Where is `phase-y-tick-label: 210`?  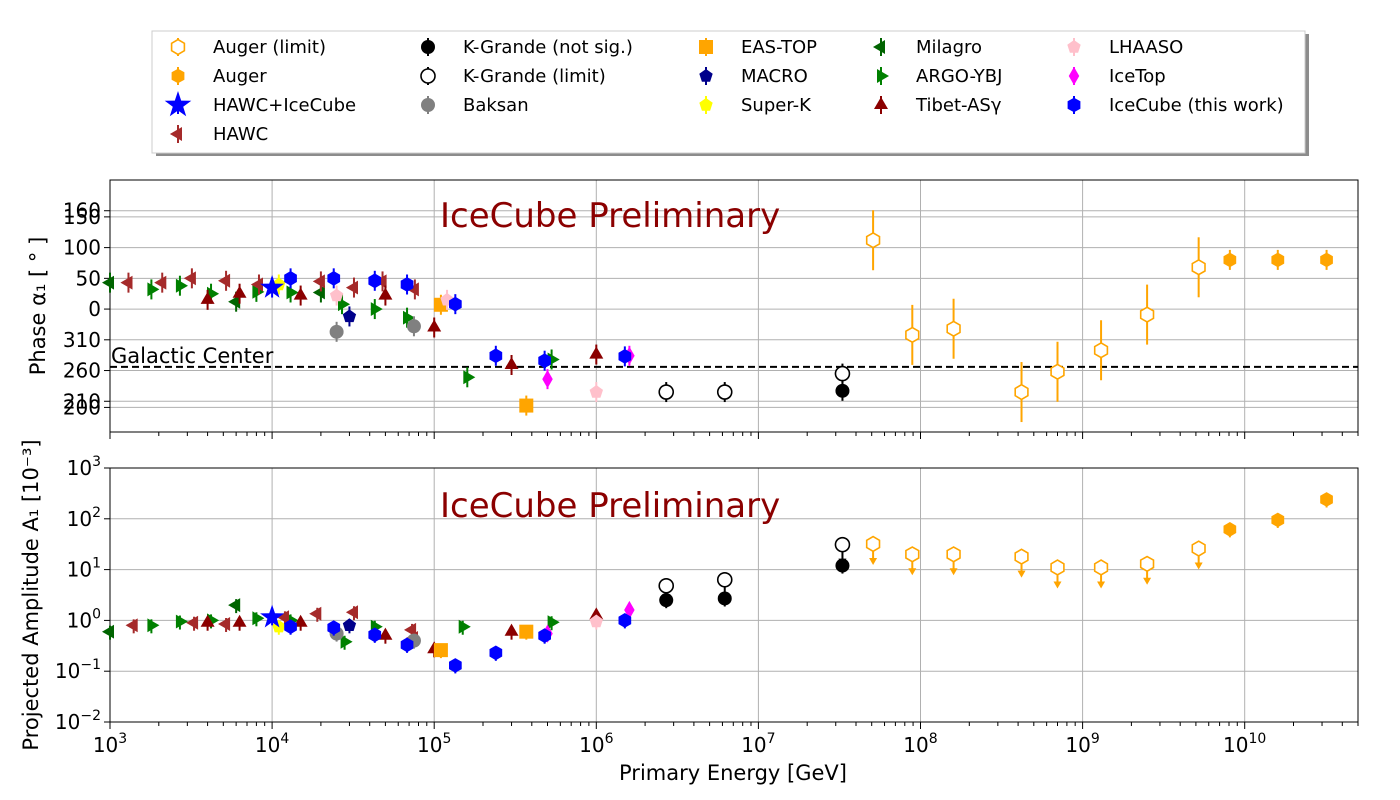
phase-y-tick-label: 210 is located at coordinates (82, 401).